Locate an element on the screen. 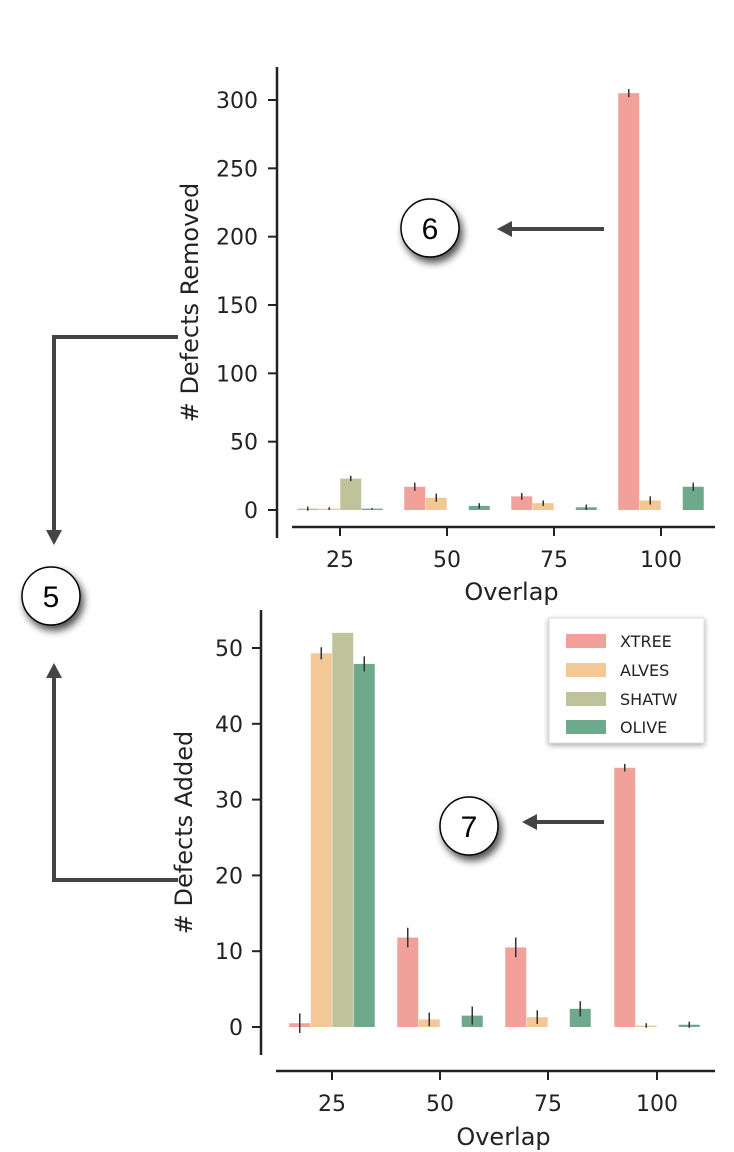  y-tick-label: 250 is located at coordinates (237, 169).